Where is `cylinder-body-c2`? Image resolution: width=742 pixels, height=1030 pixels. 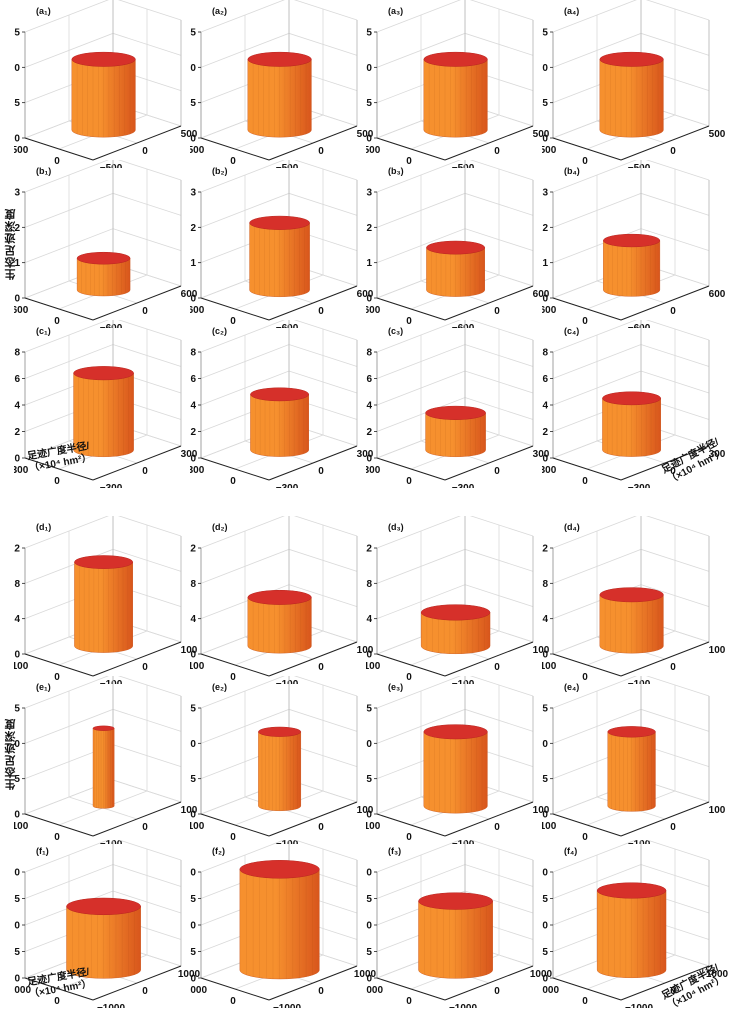 cylinder-body-c2 is located at coordinates (279, 425).